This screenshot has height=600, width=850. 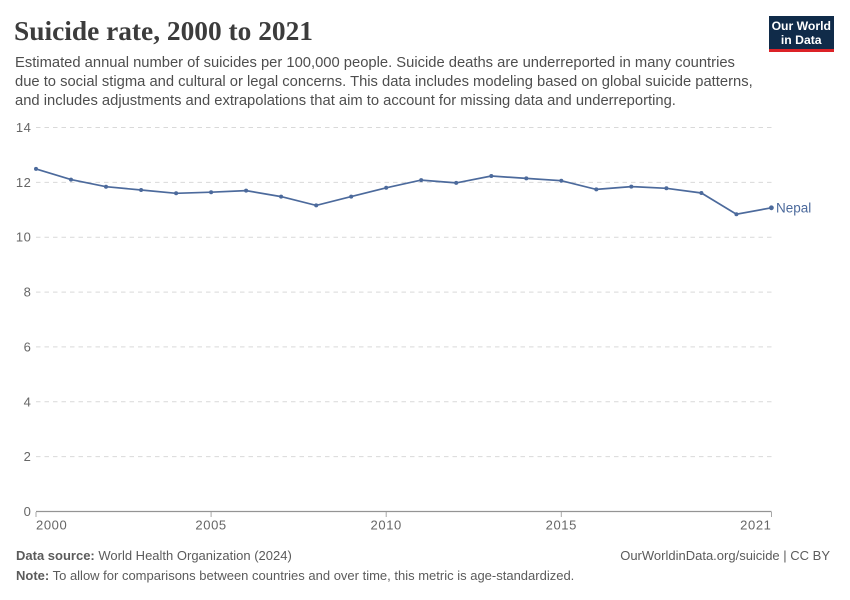 What do you see at coordinates (28, 292) in the screenshot?
I see `svg-text: 8` at bounding box center [28, 292].